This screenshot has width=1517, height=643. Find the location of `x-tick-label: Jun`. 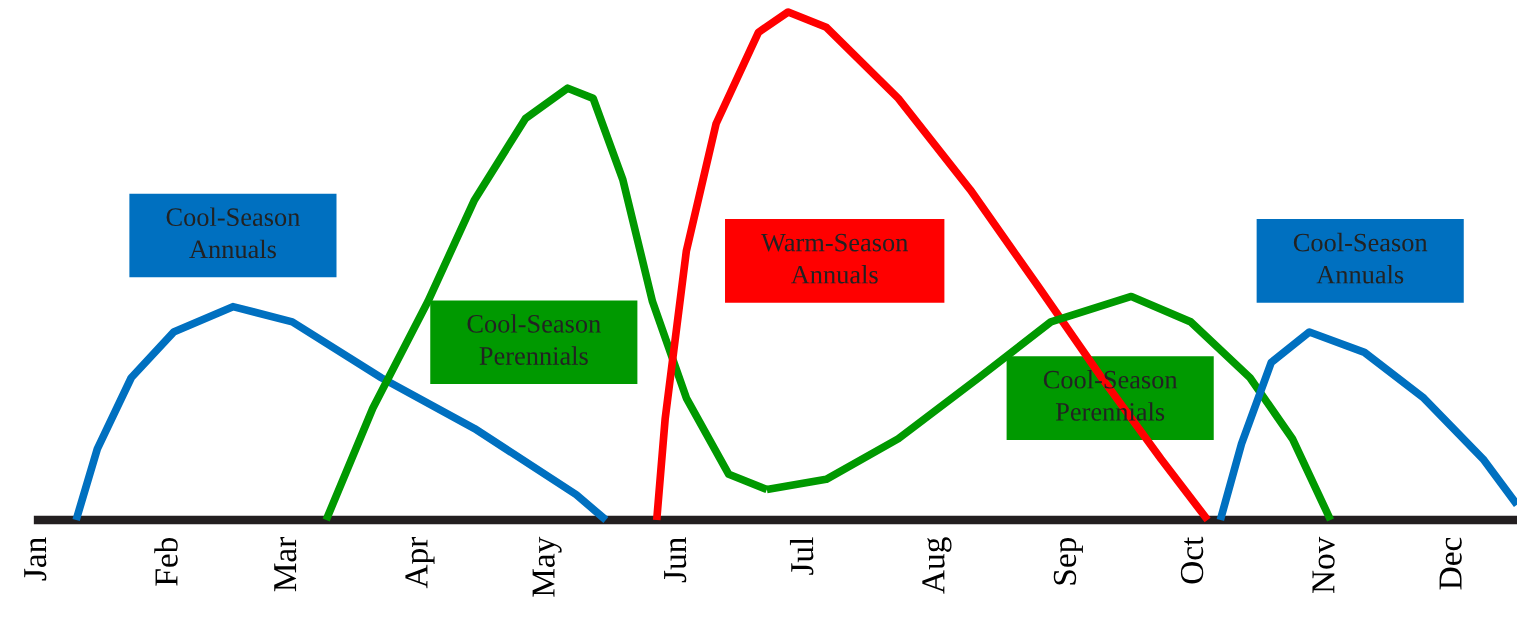

x-tick-label: Jun is located at coordinates (675, 560).